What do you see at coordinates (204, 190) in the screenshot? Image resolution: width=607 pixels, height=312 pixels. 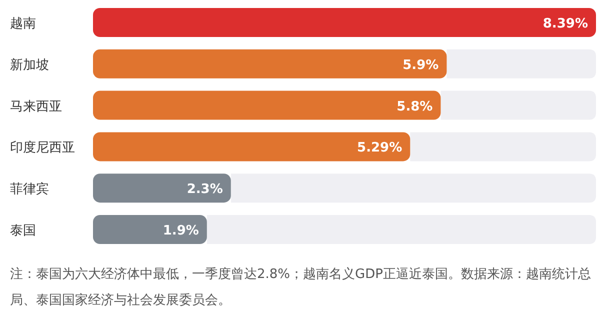 I see `data-label: 2.3%` at bounding box center [204, 190].